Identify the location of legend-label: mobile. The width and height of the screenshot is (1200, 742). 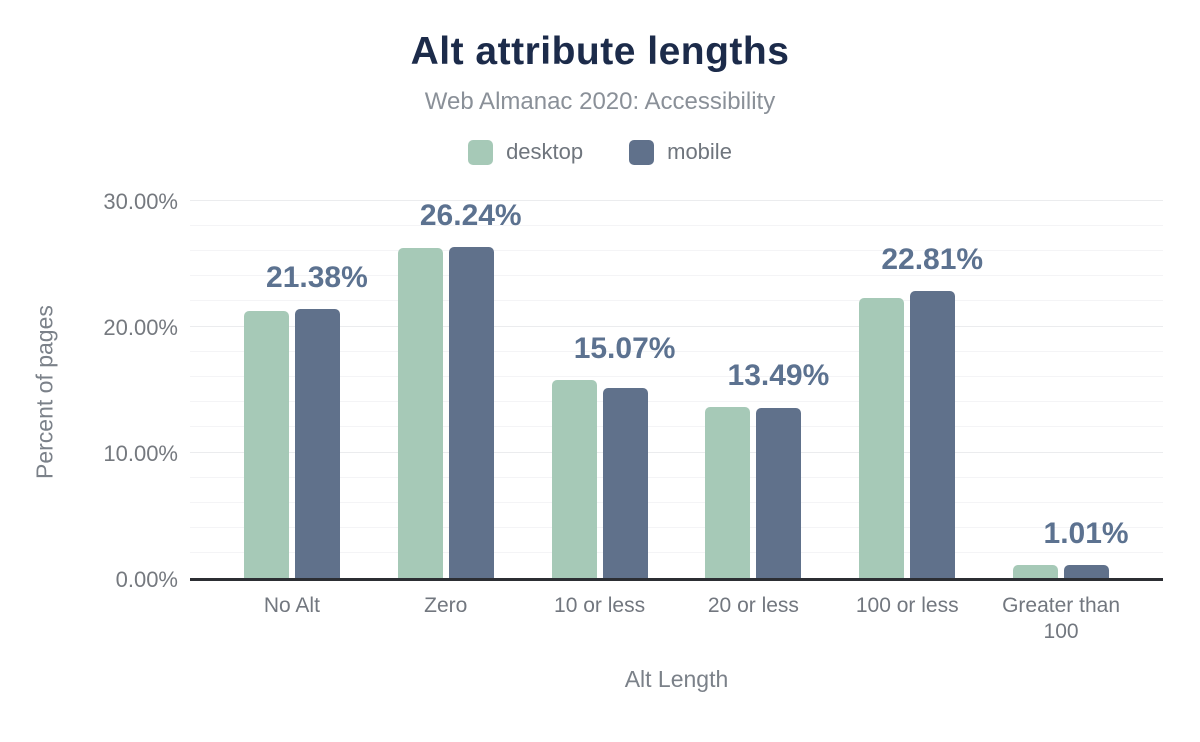
(699, 151).